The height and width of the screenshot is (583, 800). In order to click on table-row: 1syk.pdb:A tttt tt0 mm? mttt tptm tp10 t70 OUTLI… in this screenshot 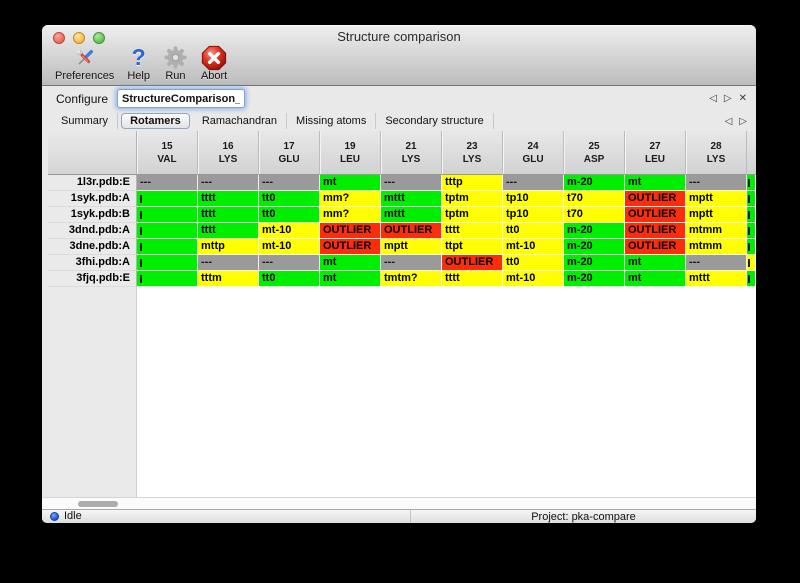, I will do `click(402, 199)`.